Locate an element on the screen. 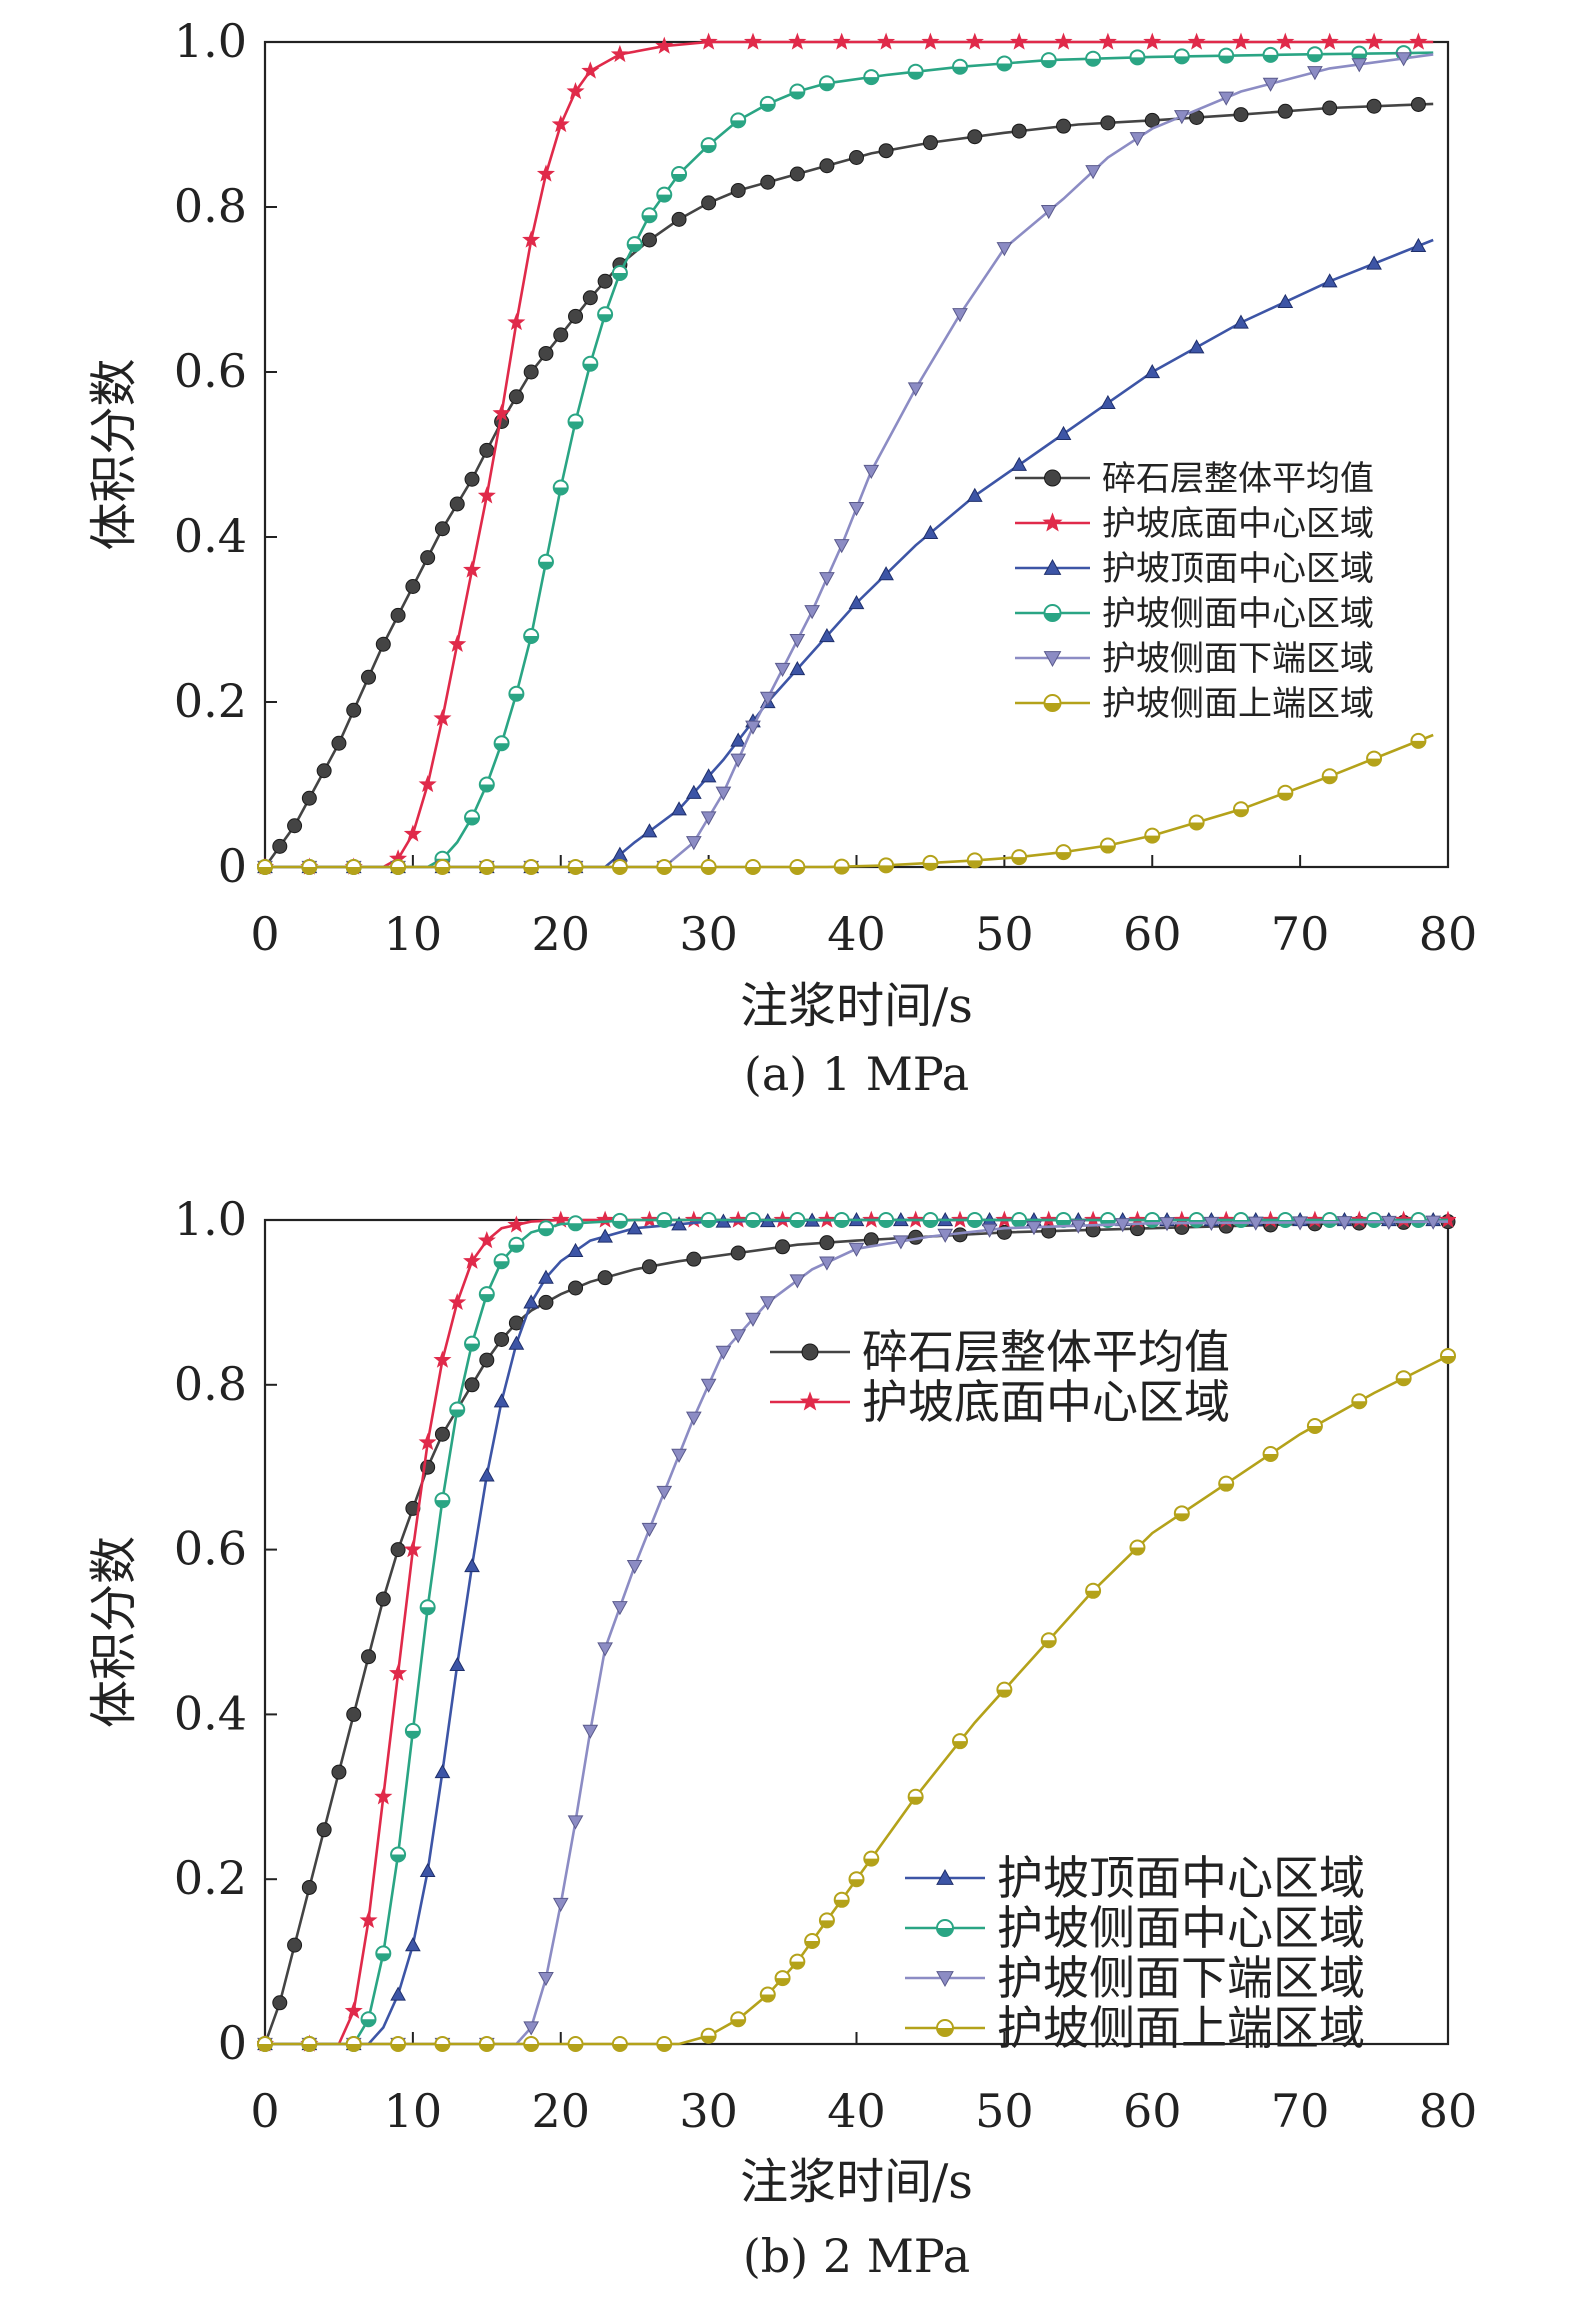 This screenshot has height=2305, width=1575. legend-item: 护坡侧面上端区域 is located at coordinates (1135, 2028).